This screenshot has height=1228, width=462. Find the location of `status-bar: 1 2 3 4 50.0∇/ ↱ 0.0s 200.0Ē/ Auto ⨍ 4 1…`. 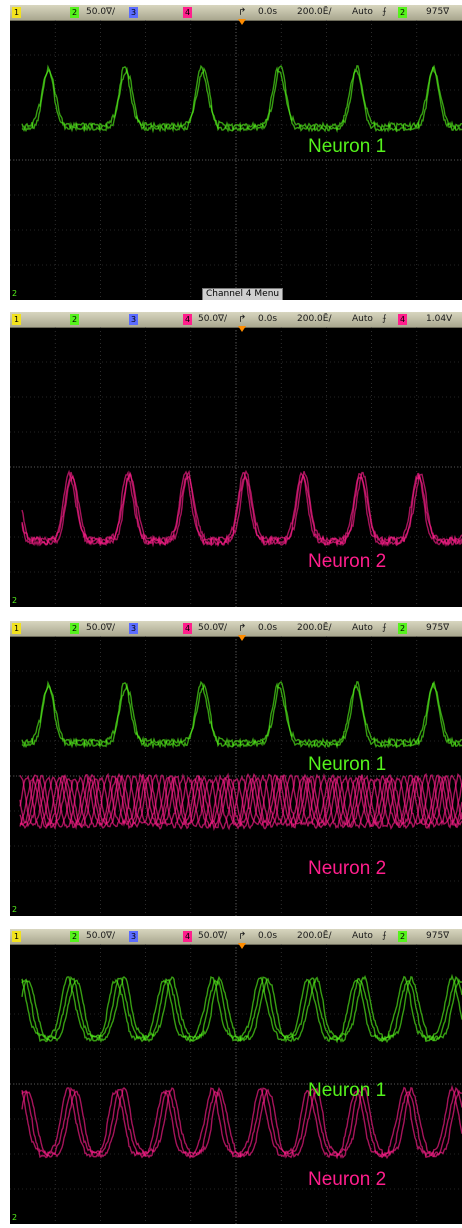

status-bar: 1 2 3 4 50.0∇/ ↱ 0.0s 200.0Ē/ Auto ⨍ 4 1… is located at coordinates (236, 320).